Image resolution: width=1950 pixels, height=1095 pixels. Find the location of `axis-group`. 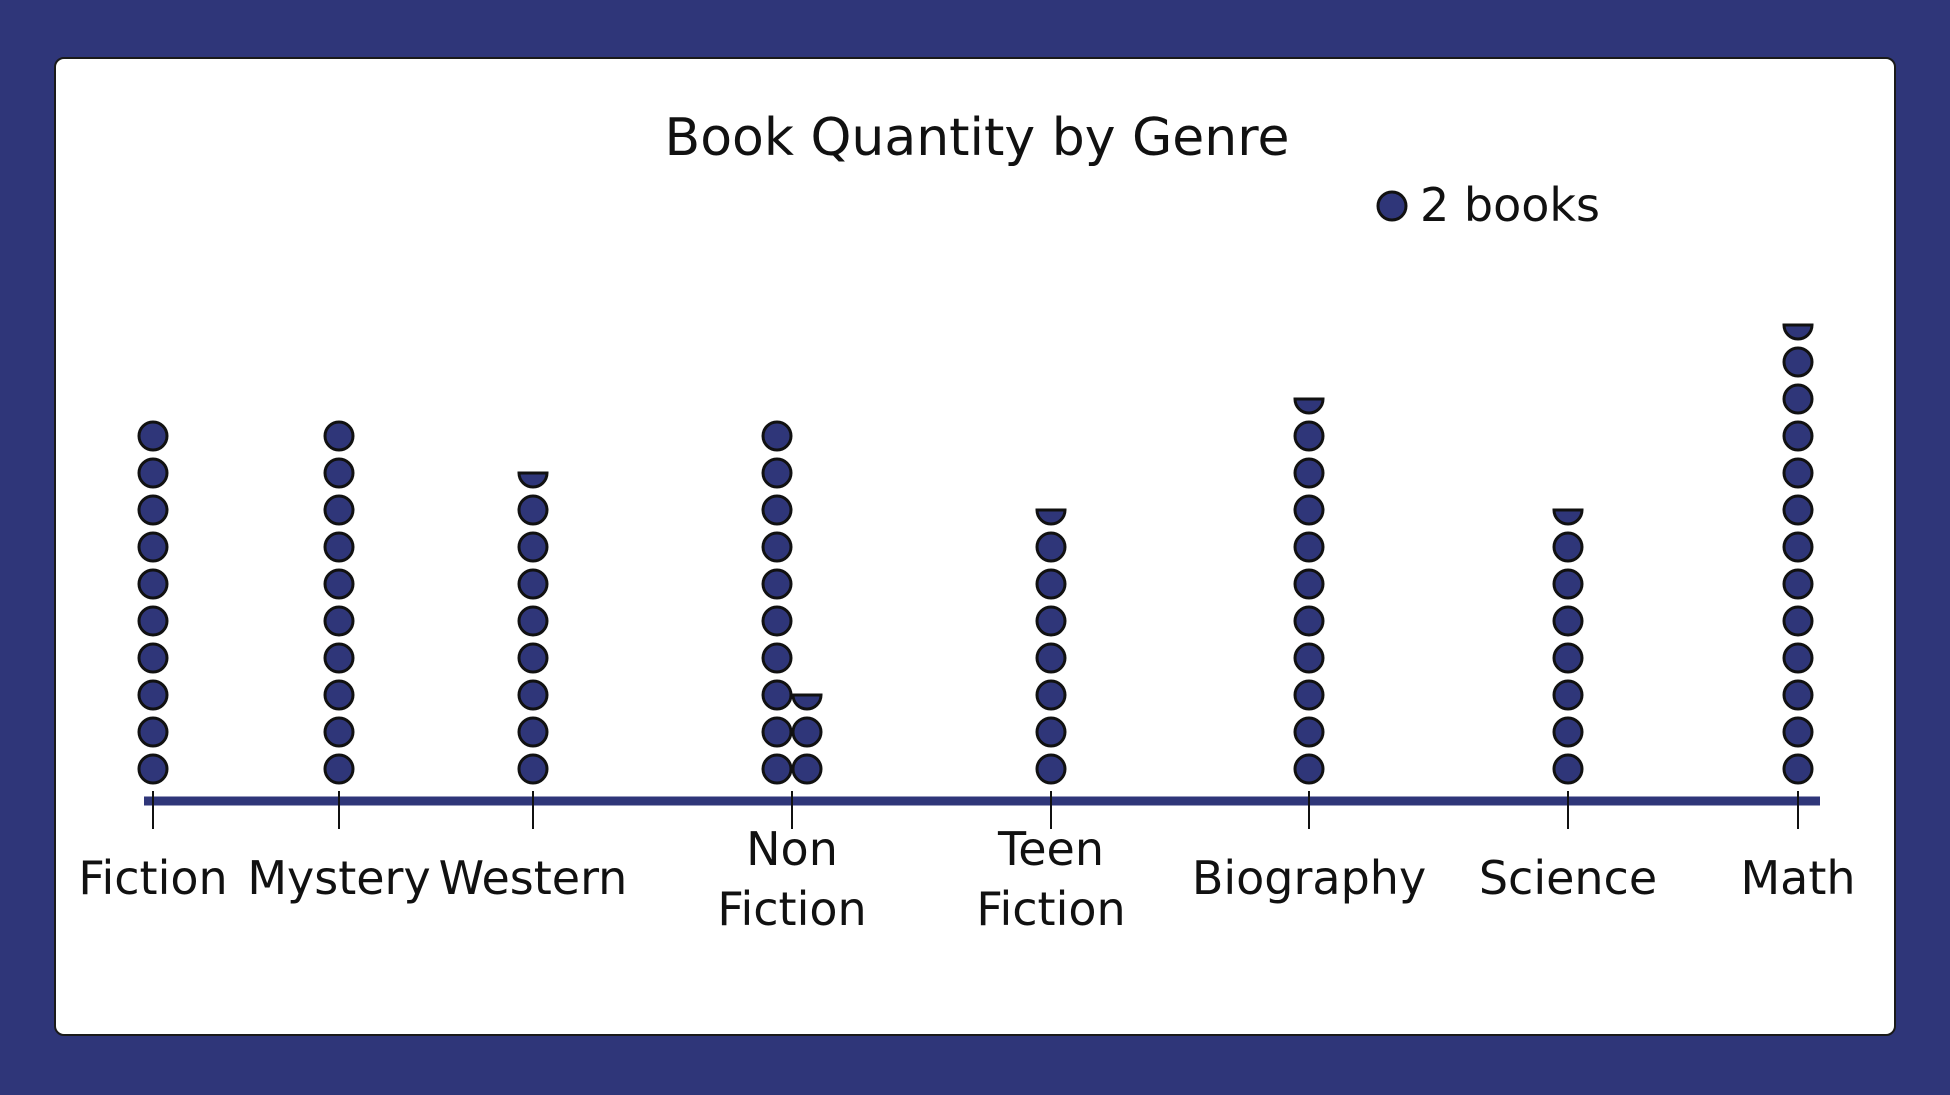

axis-group is located at coordinates (982, 810).